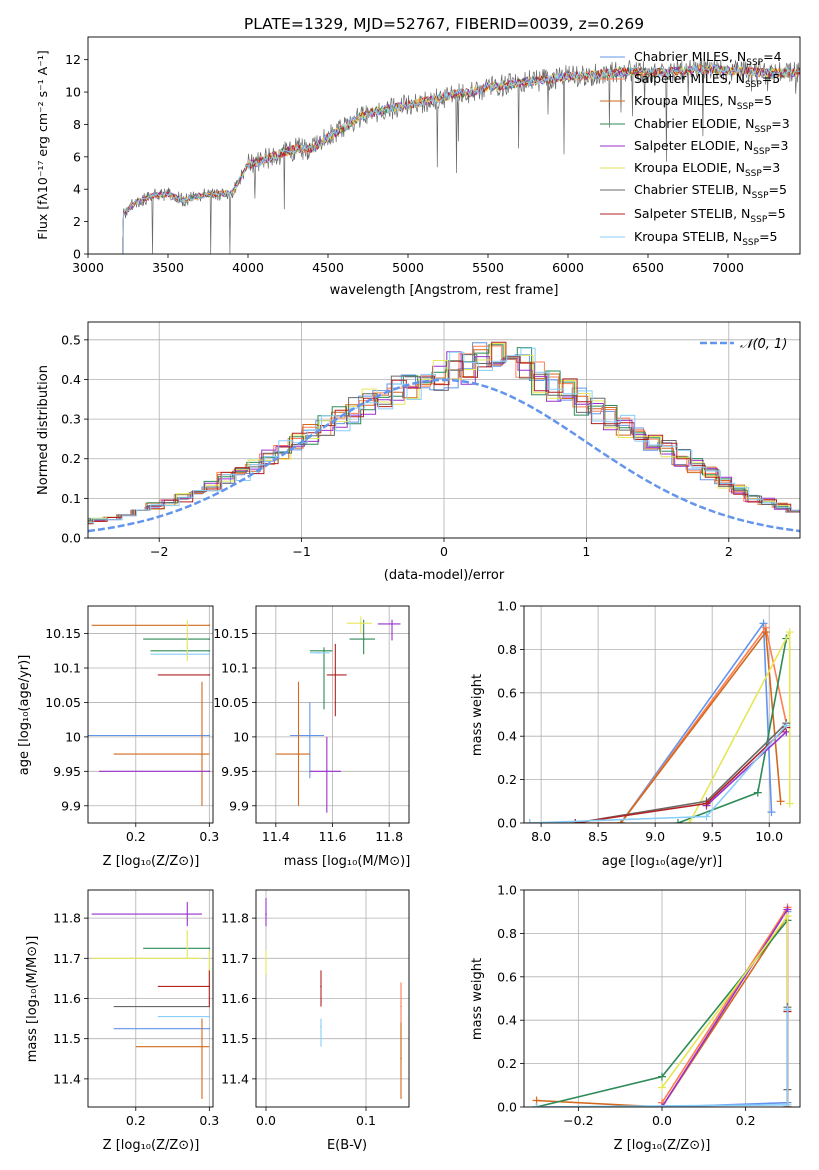  What do you see at coordinates (507, 933) in the screenshot?
I see `y-tick-label: 0.8` at bounding box center [507, 933].